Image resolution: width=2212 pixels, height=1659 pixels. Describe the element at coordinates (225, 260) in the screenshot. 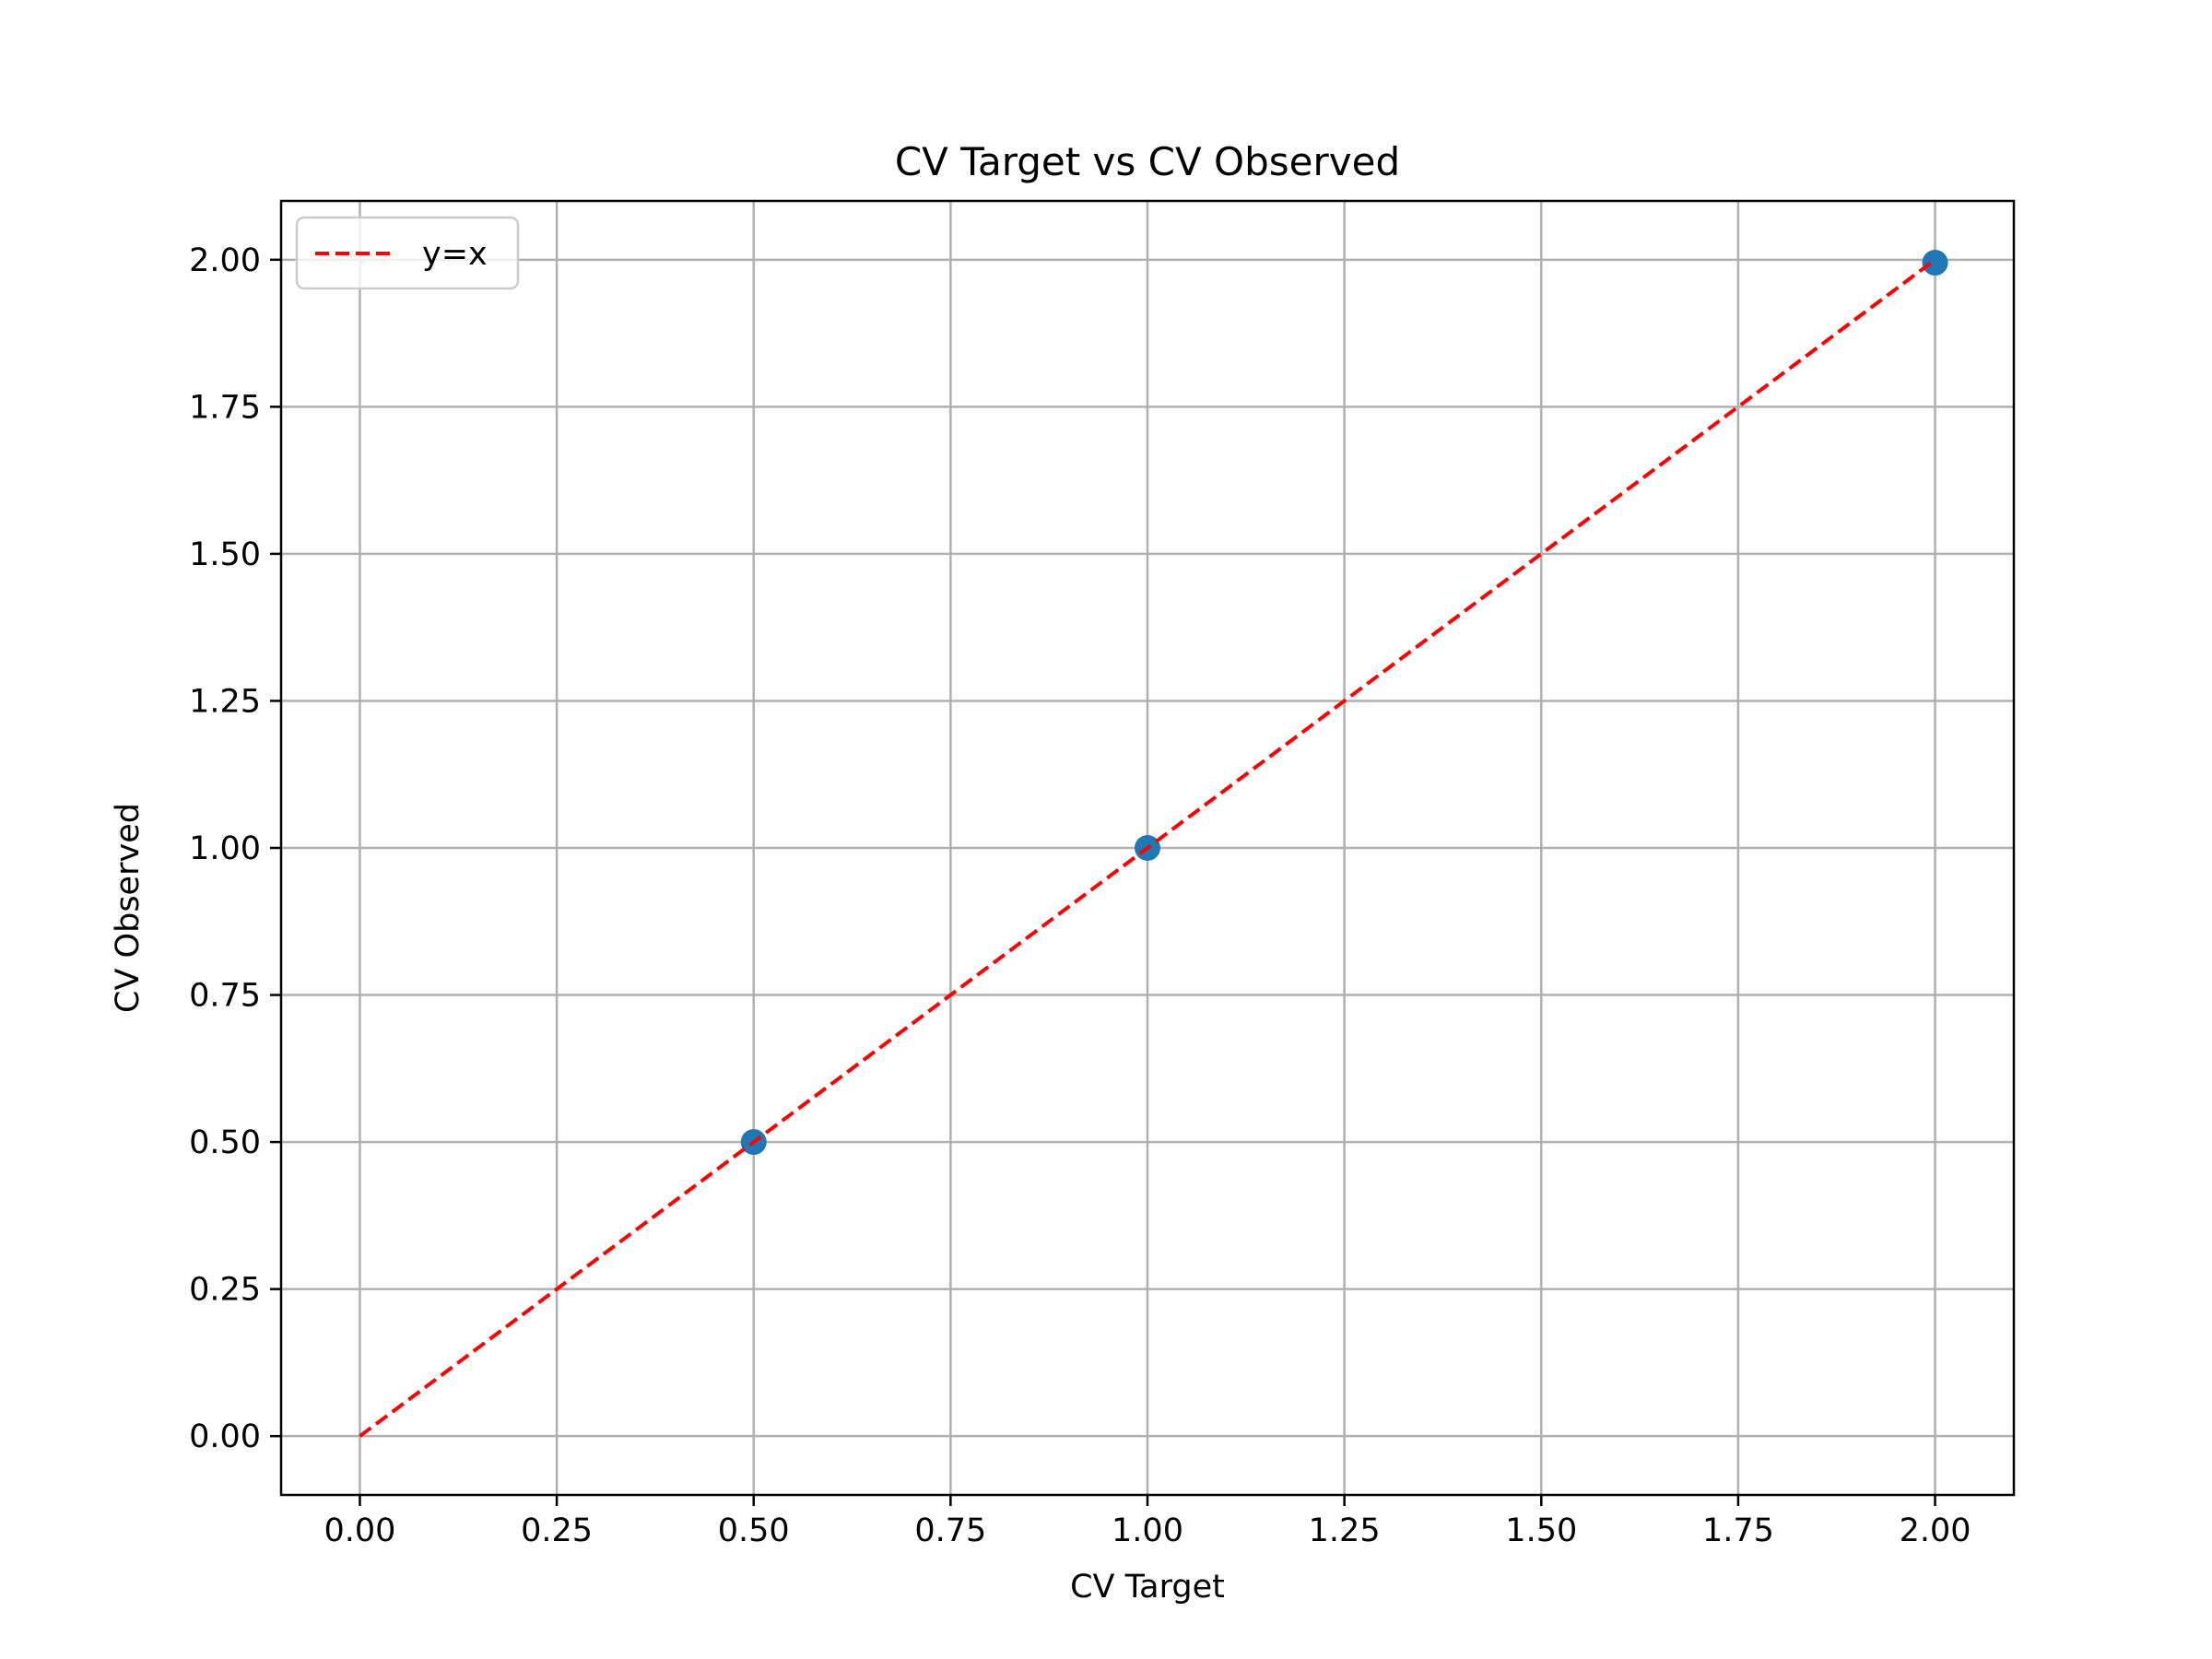

I see `y-tick-label: 2.00` at that location.